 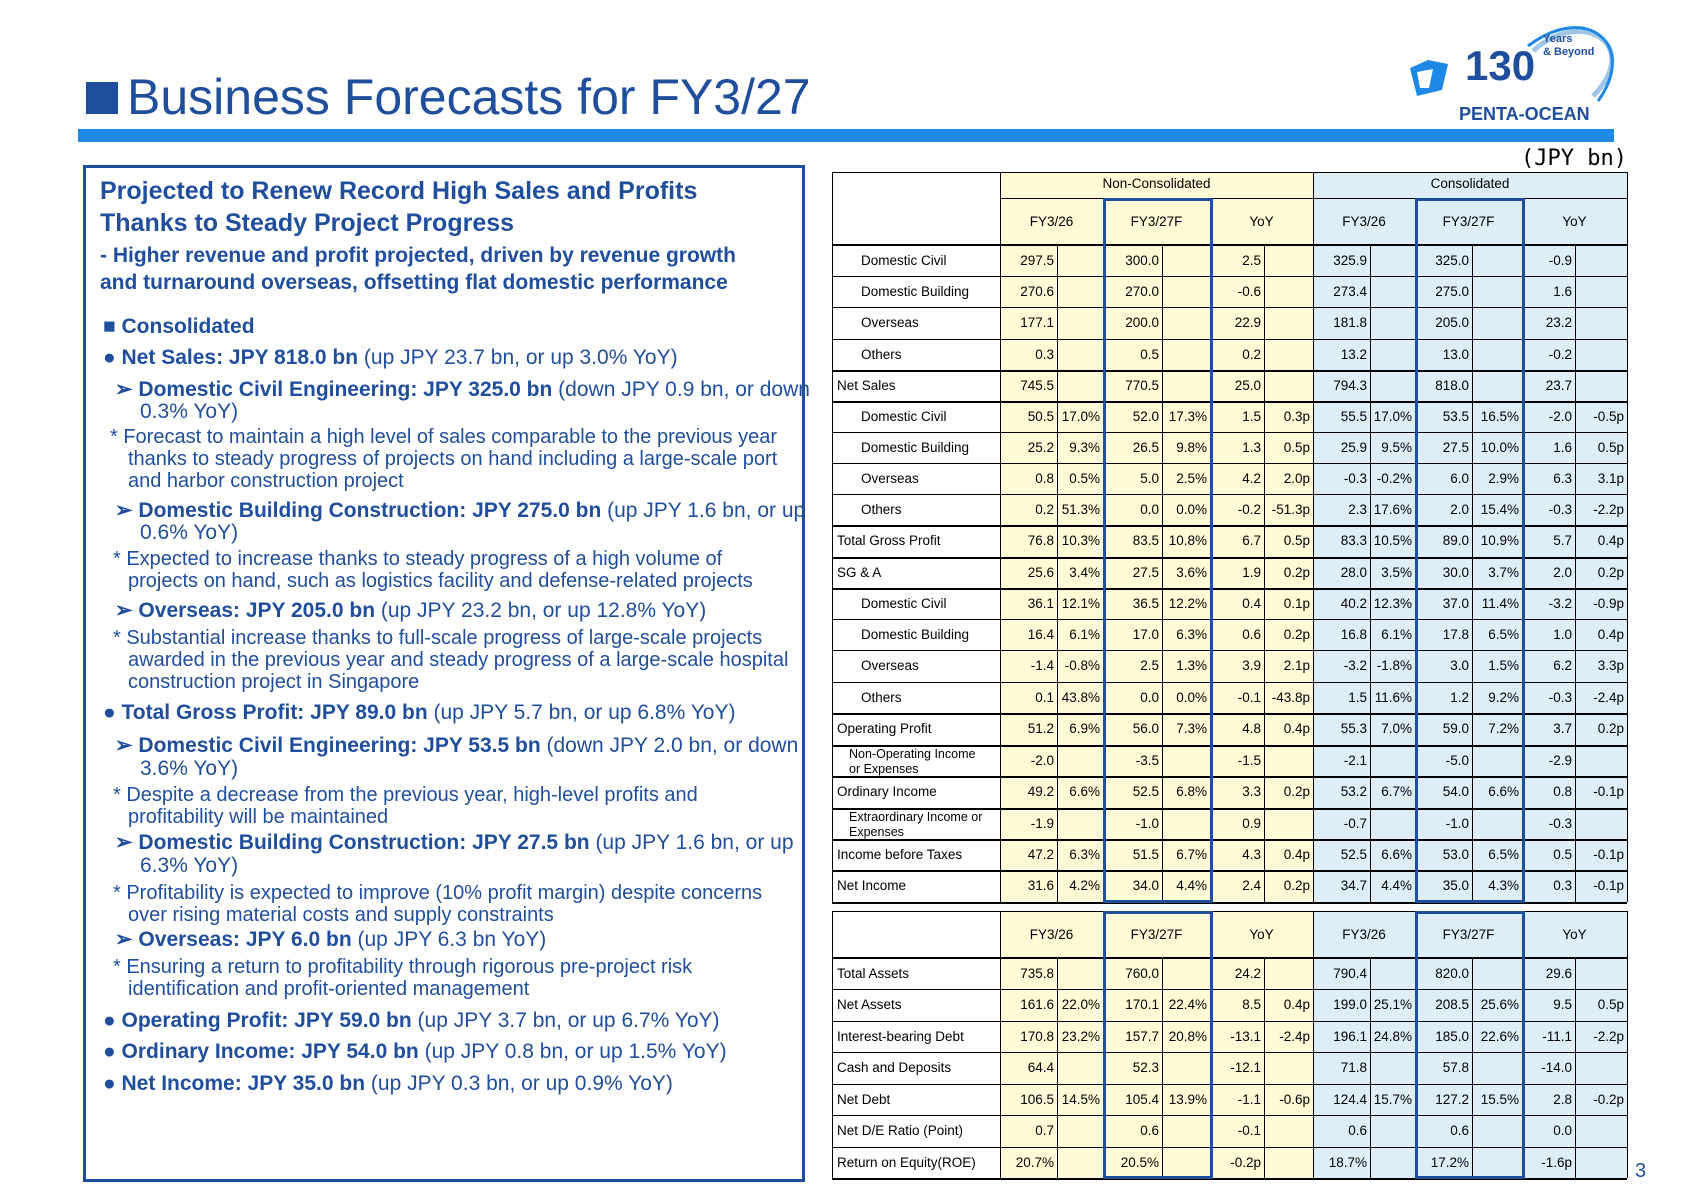 I want to click on table-cell: 6.8%, so click(x=1191, y=791).